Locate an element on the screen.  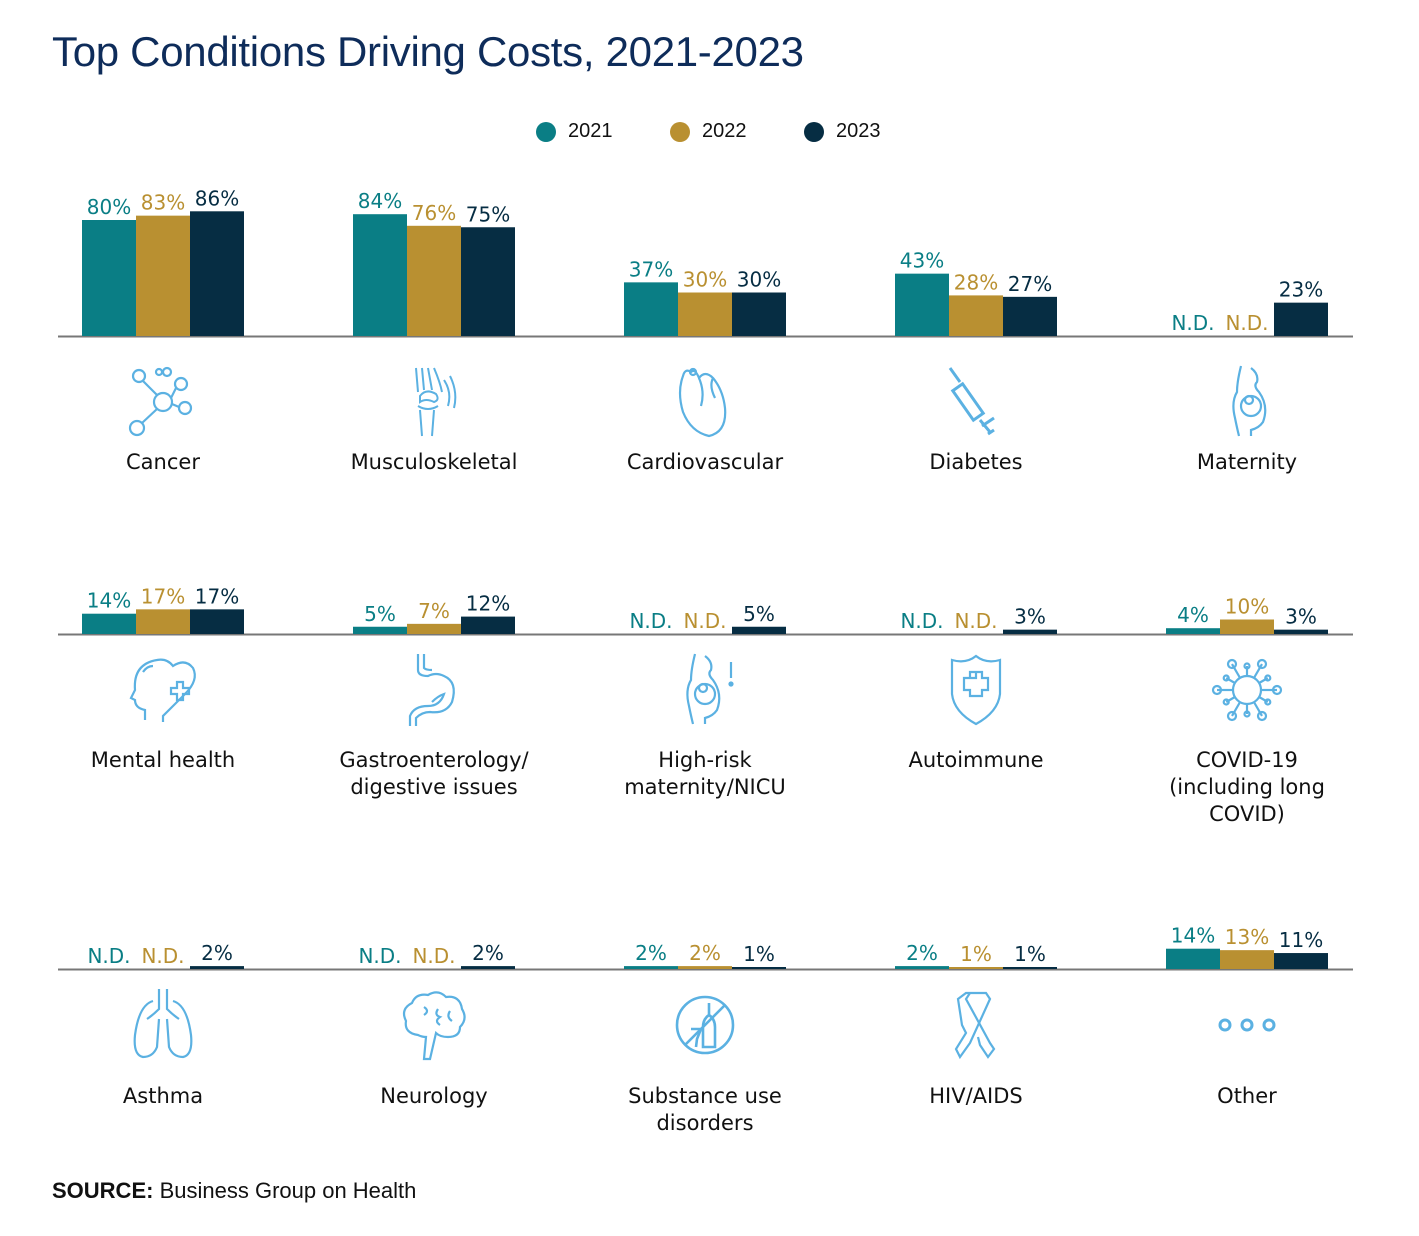
category-label-line: Cancer is located at coordinates (163, 462).